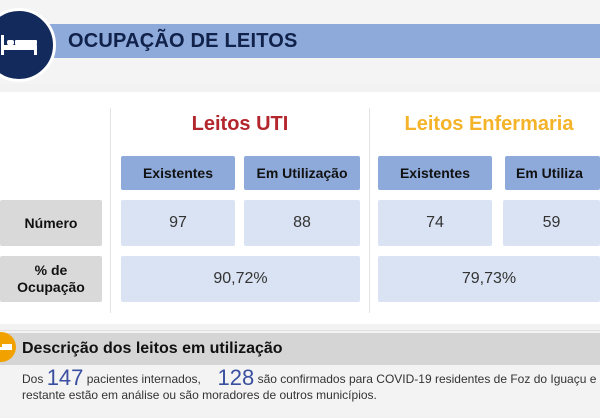 This screenshot has height=418, width=600. What do you see at coordinates (51, 279) in the screenshot?
I see `row-label-ocupacao: % de Ocupação` at bounding box center [51, 279].